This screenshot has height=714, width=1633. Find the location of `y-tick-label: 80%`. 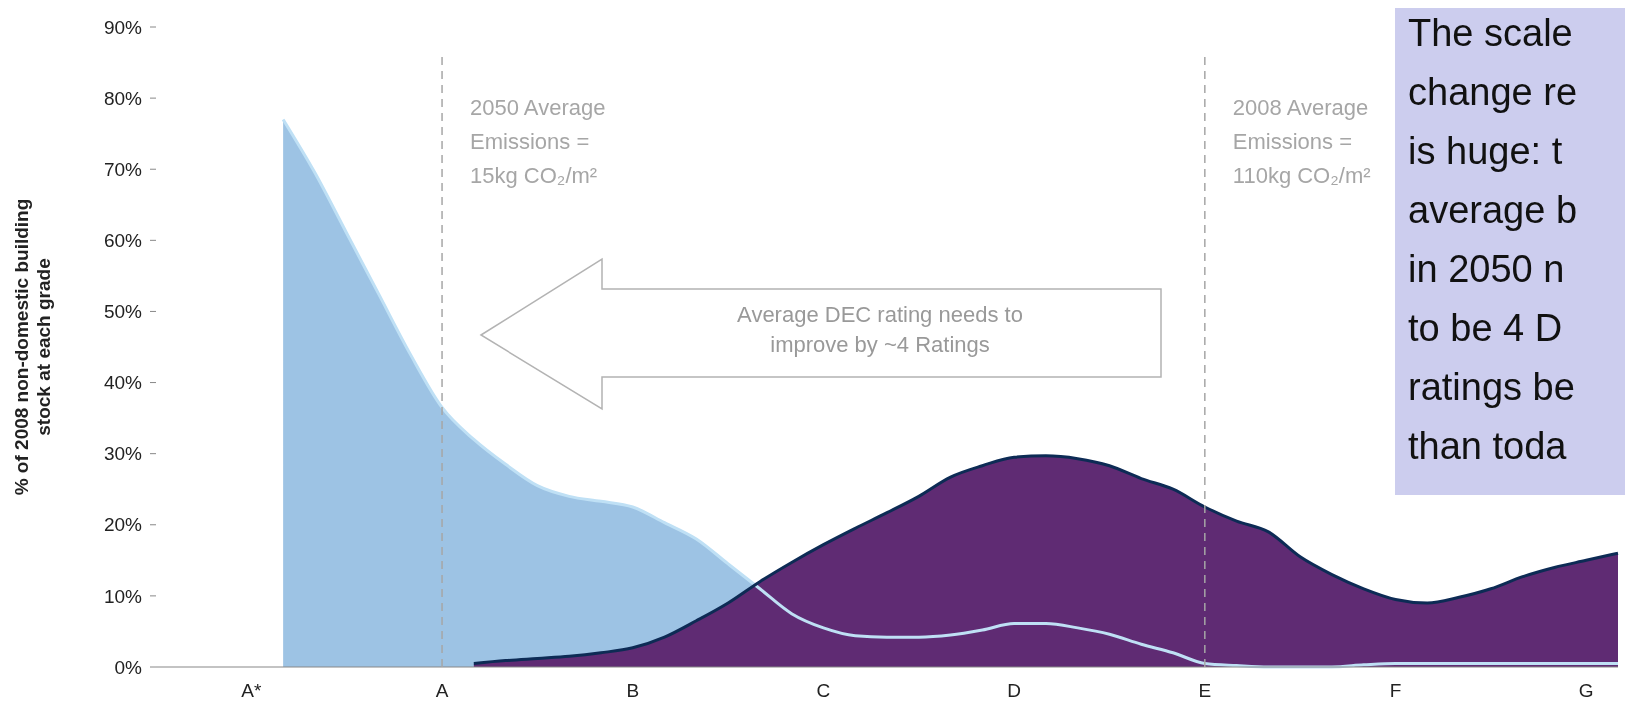

y-tick-label: 80% is located at coordinates (123, 98).